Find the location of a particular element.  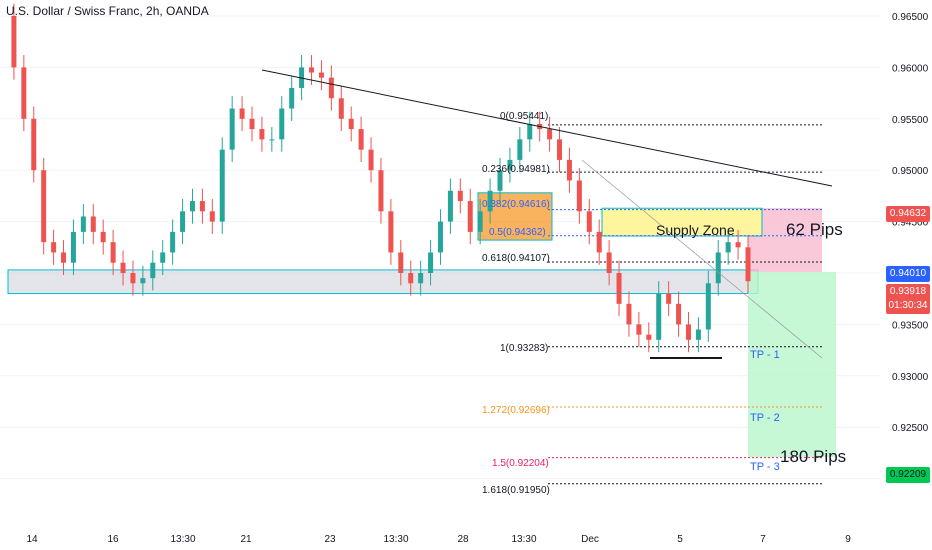

support-zone is located at coordinates (383, 282).